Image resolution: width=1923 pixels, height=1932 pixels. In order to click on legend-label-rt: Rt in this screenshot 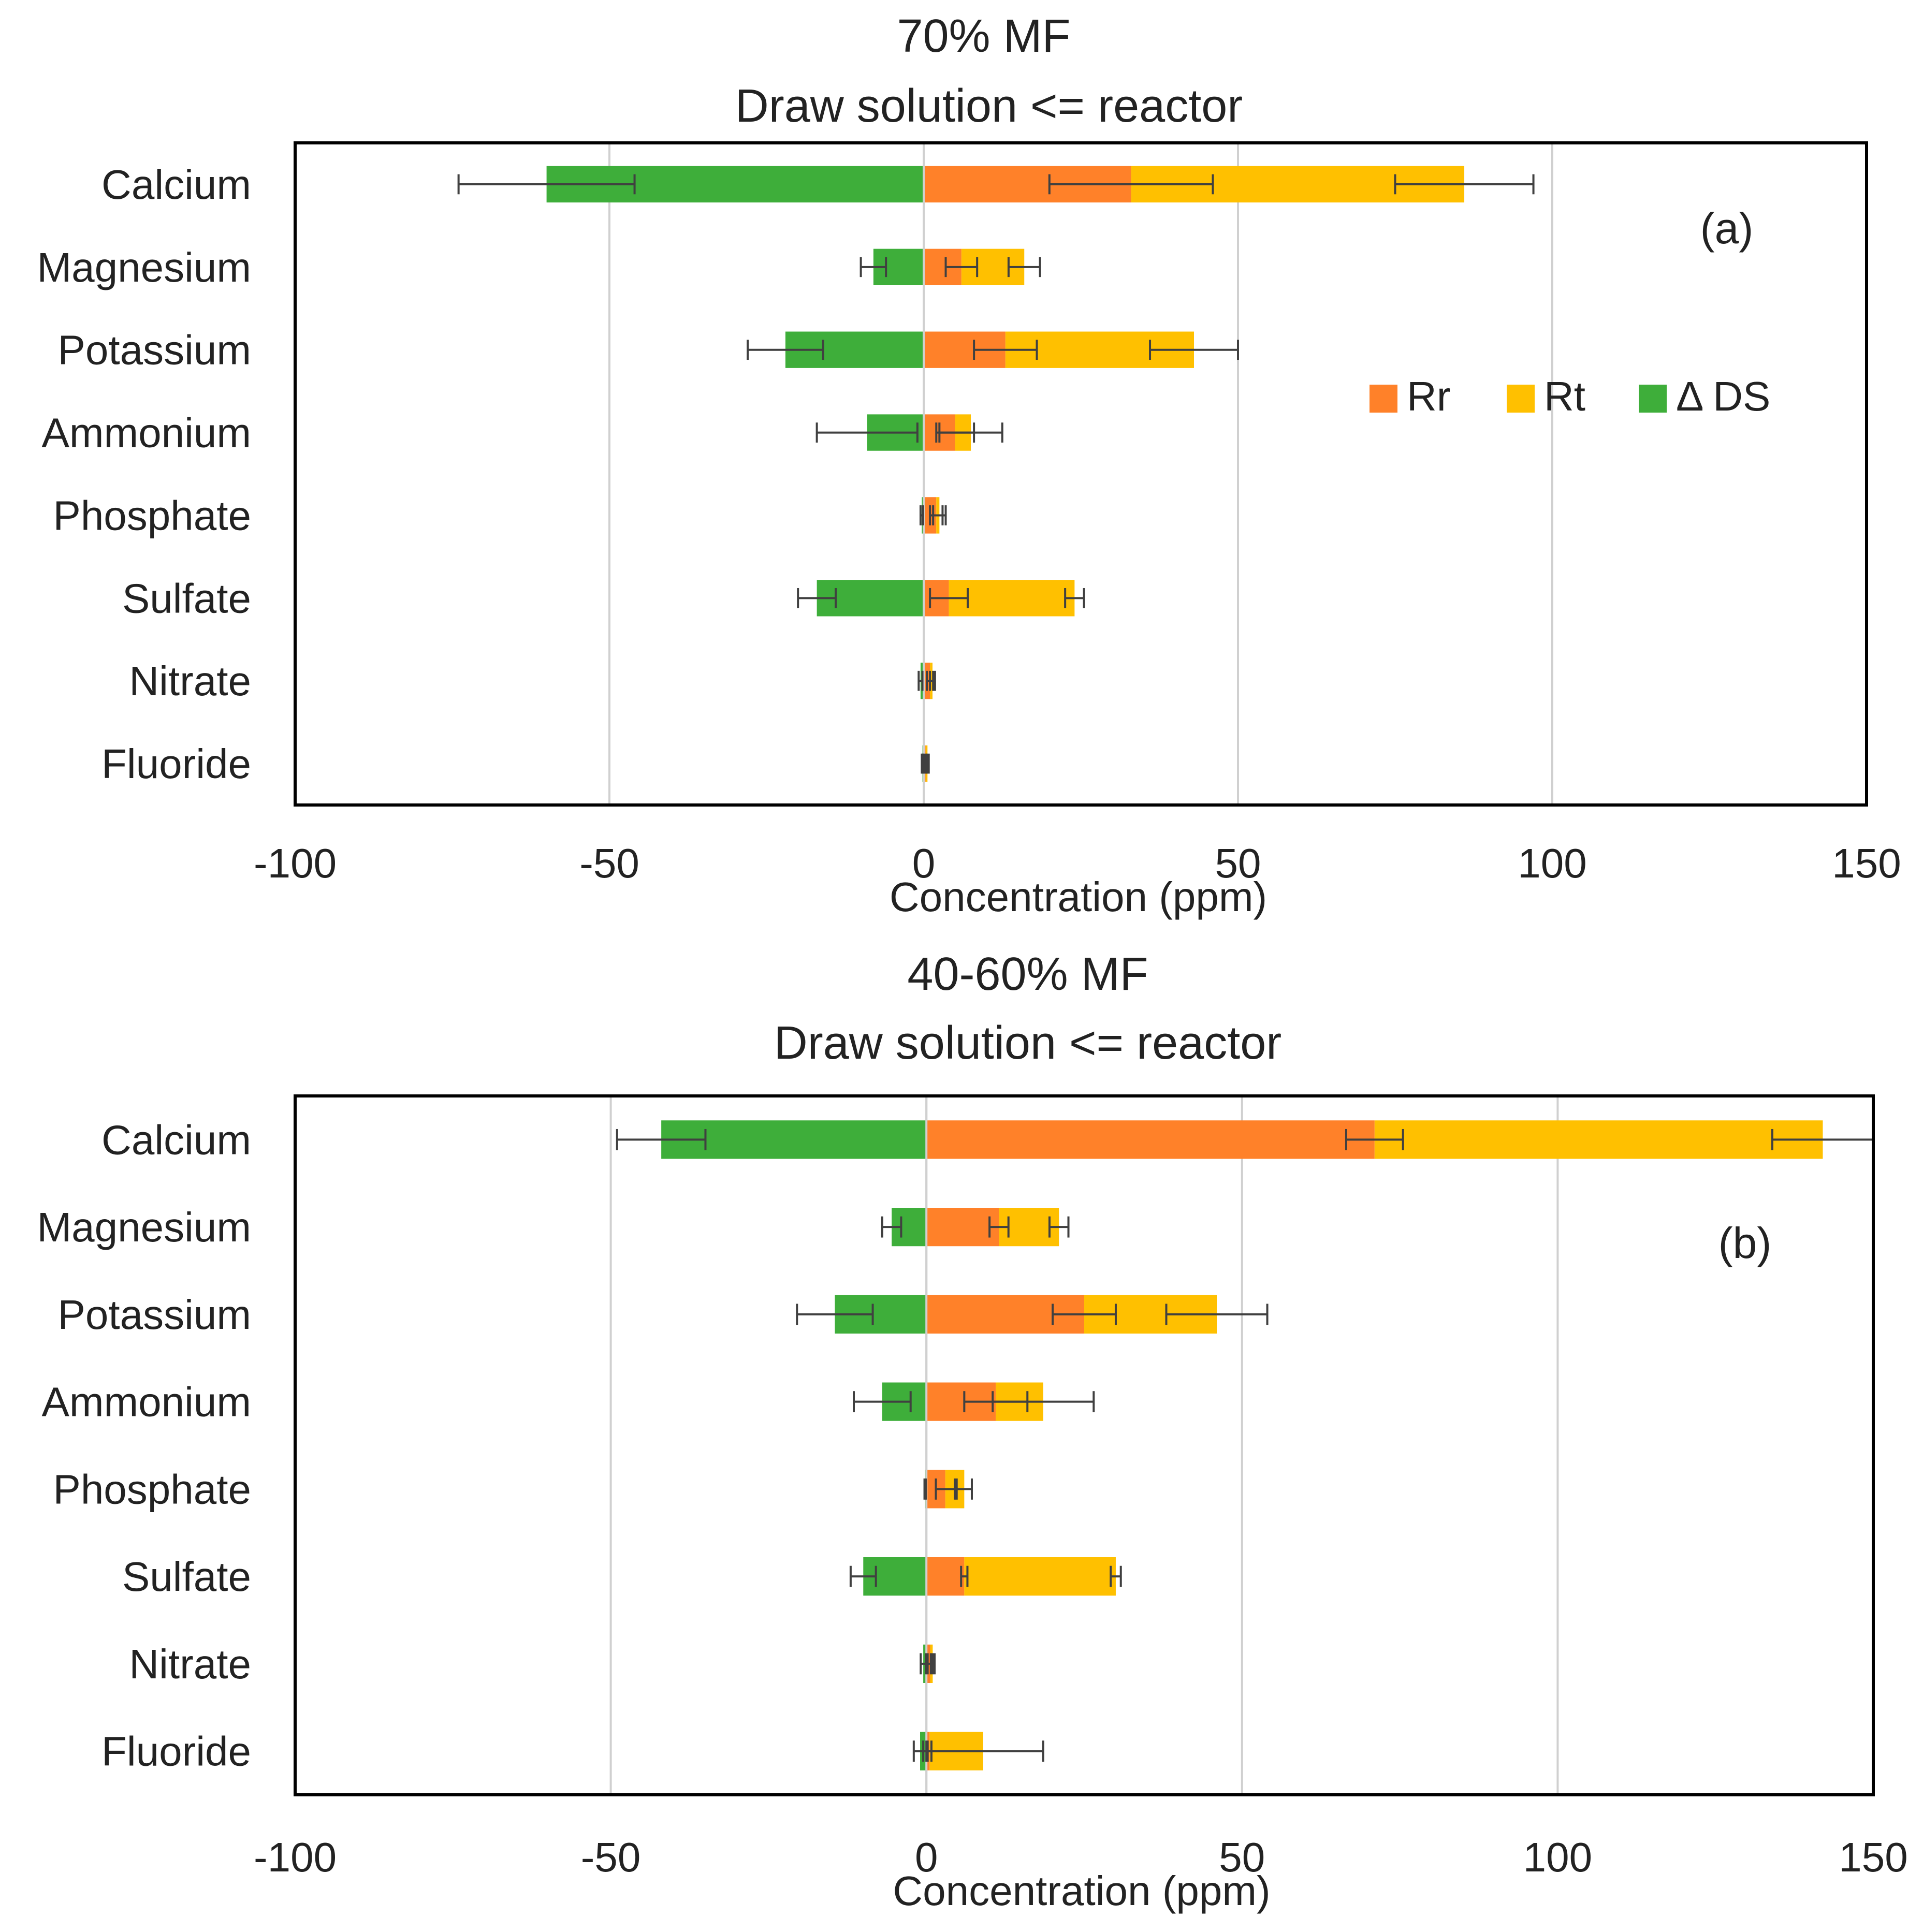, I will do `click(1564, 396)`.